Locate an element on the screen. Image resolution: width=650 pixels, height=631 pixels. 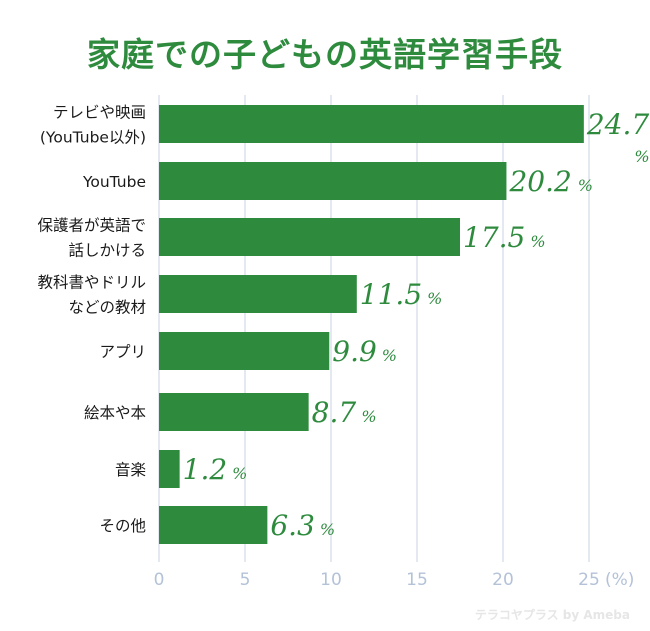
category-label: 教科書やドリル is located at coordinates (91, 283).